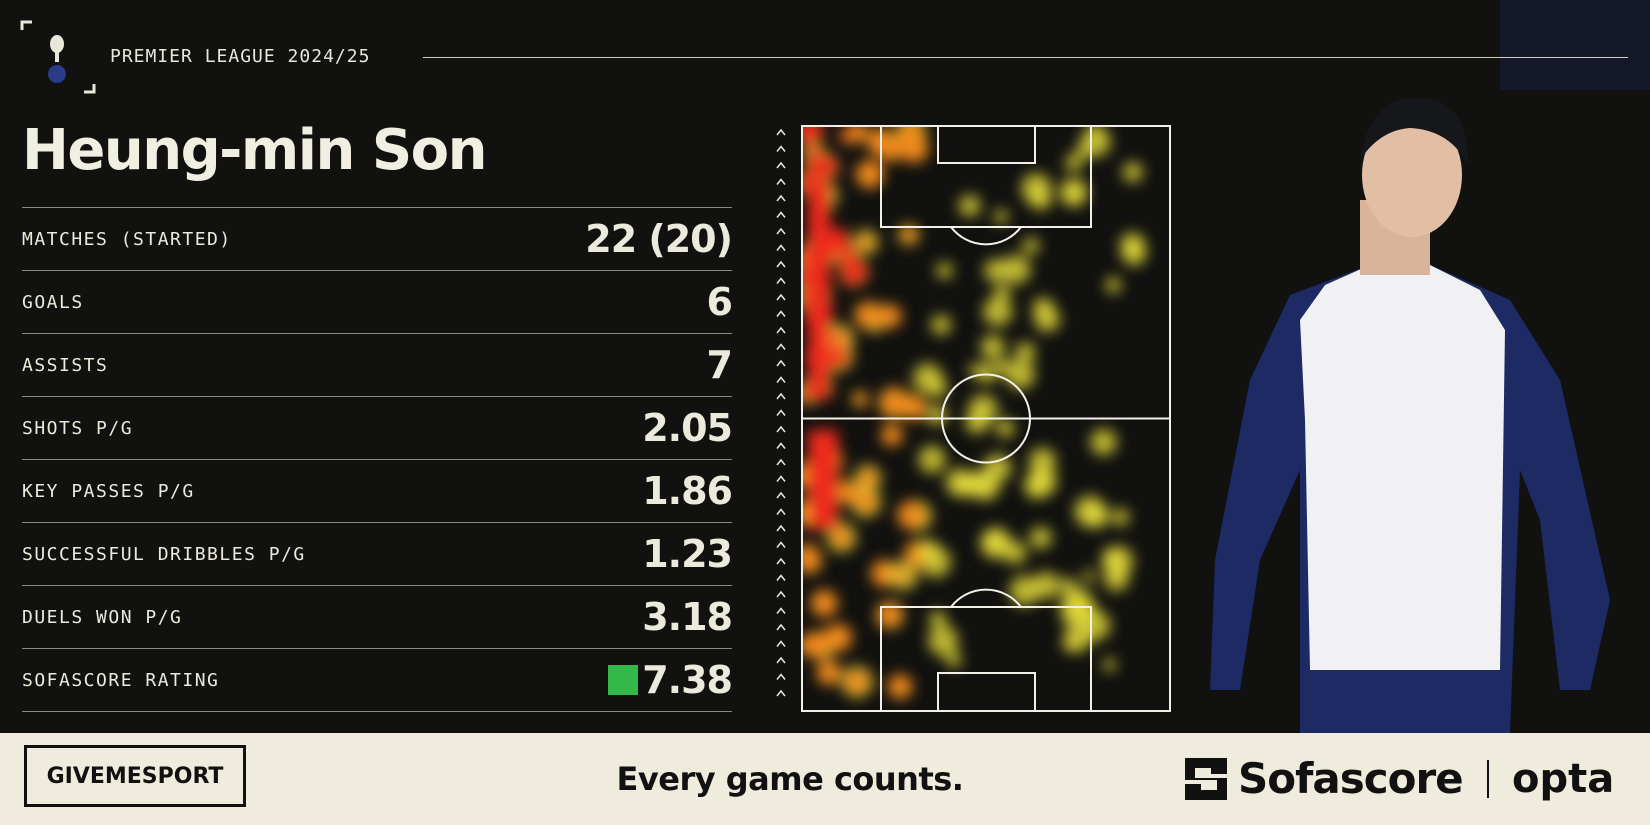 This screenshot has height=825, width=1650. What do you see at coordinates (164, 554) in the screenshot?
I see `stat-label: SUCCESSFUL DRIBBLES P/G` at bounding box center [164, 554].